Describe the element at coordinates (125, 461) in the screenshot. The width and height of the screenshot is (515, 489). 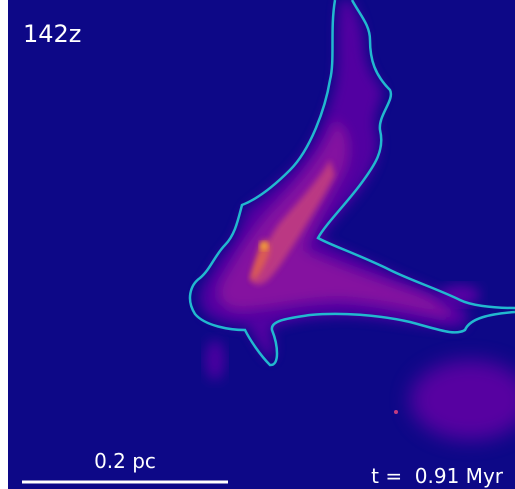
I see `scale-bar-label: 0.2 pc` at that location.